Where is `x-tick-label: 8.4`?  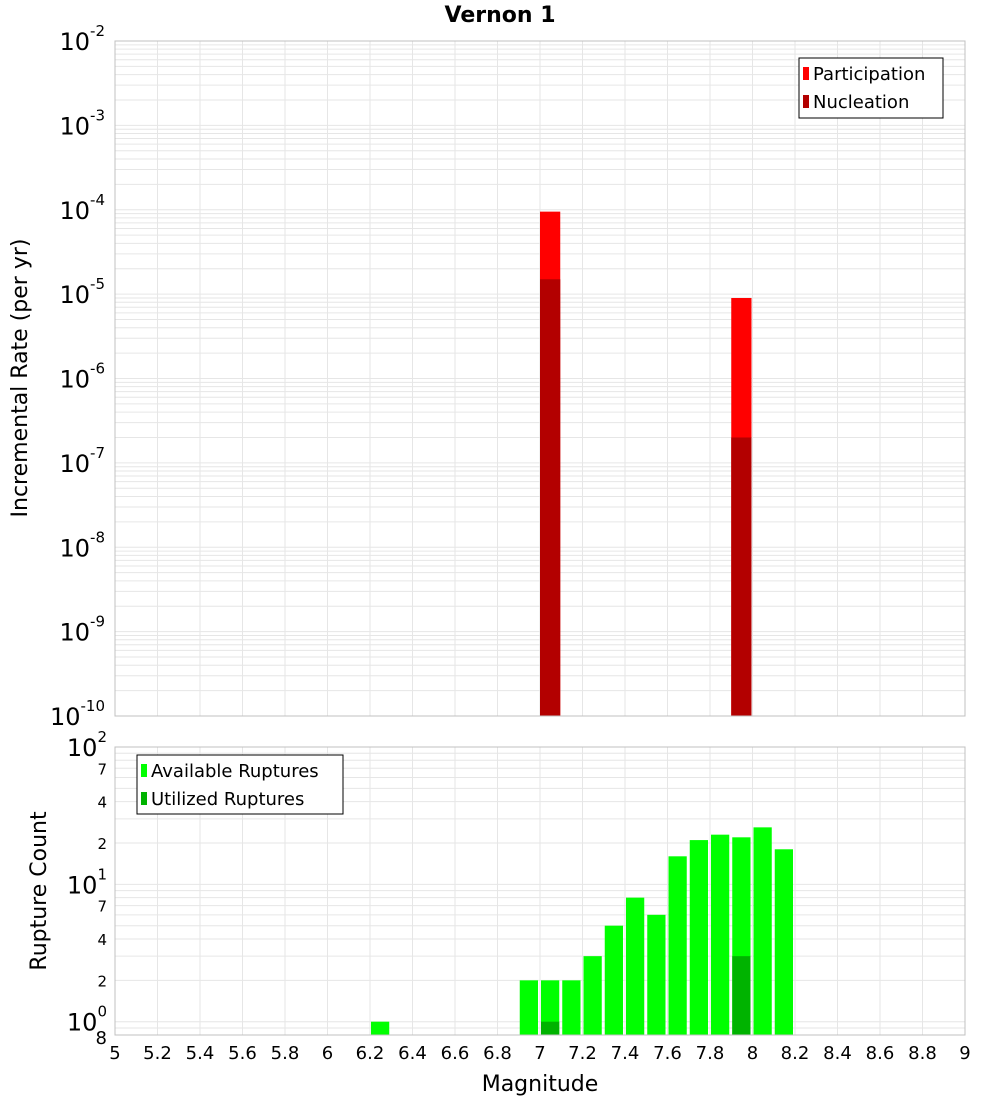
x-tick-label: 8.4 is located at coordinates (837, 1053).